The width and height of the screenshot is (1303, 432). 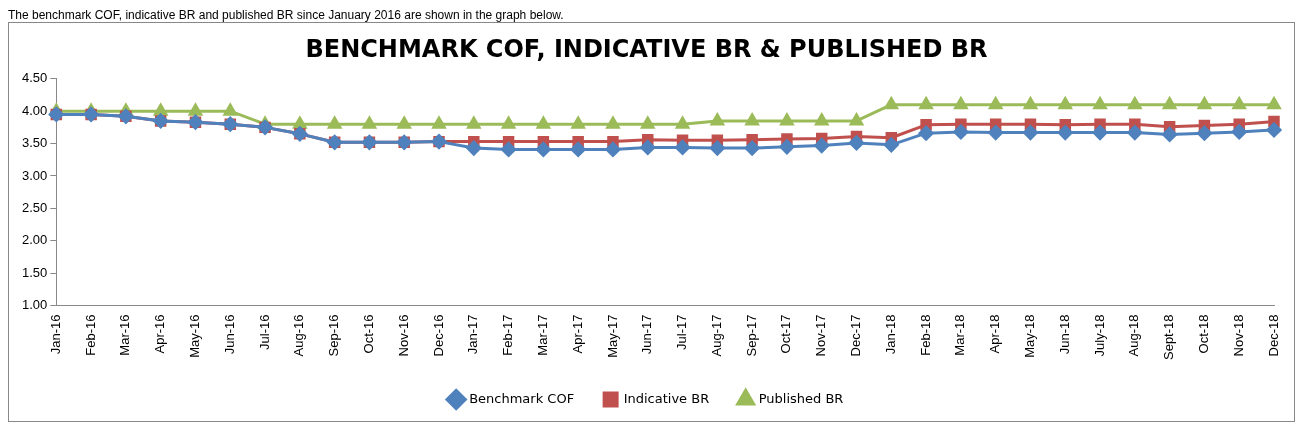 What do you see at coordinates (334, 335) in the screenshot?
I see `x-tick-label: Sep-16` at bounding box center [334, 335].